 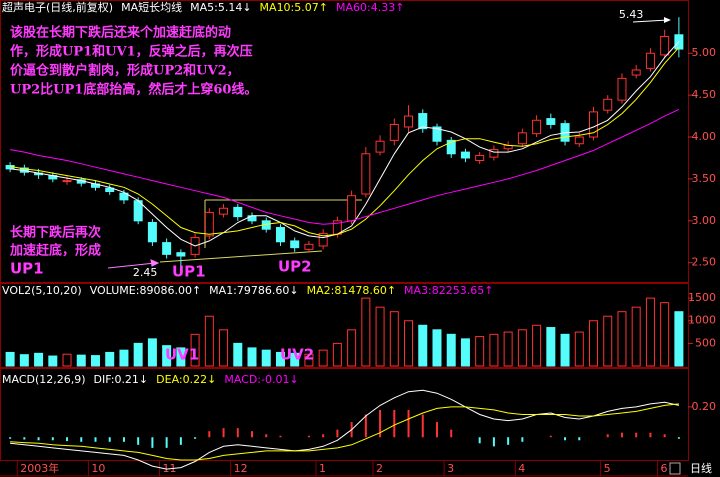 I want to click on header-text: MA2:81478.60↑, so click(x=351, y=290).